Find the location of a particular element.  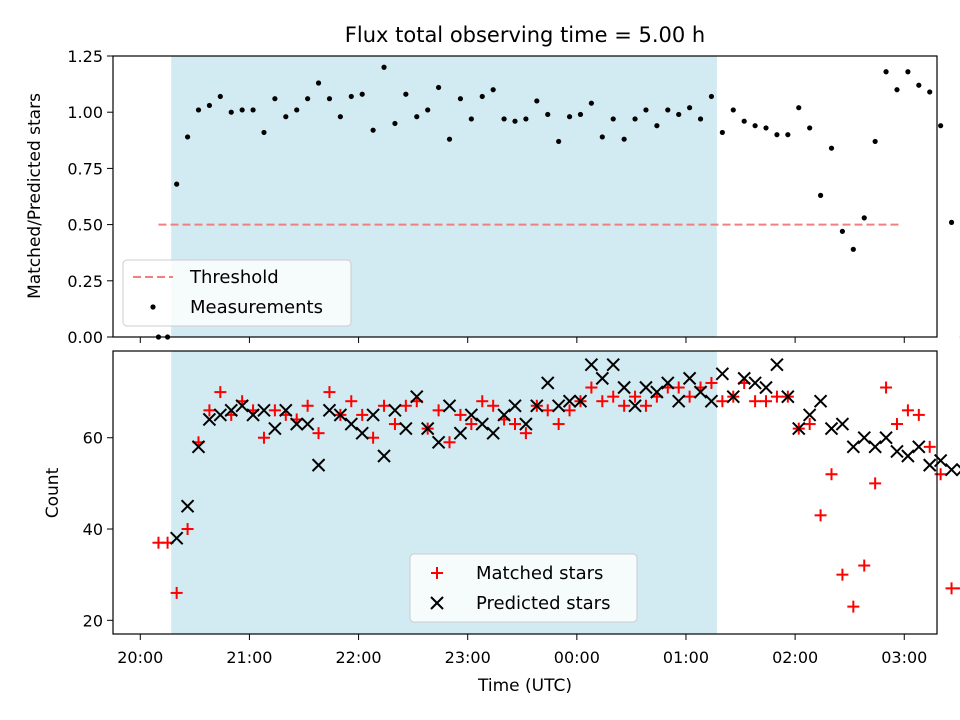

x-tick-label: 23:00 is located at coordinates (468, 657).